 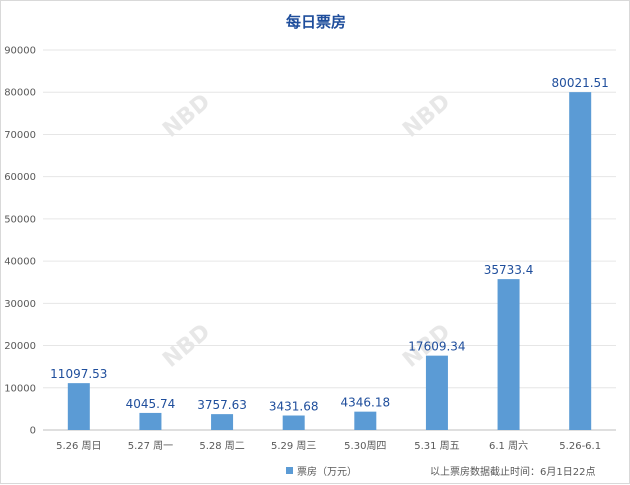 I want to click on y-tick-label: 80000, so click(x=20, y=93).